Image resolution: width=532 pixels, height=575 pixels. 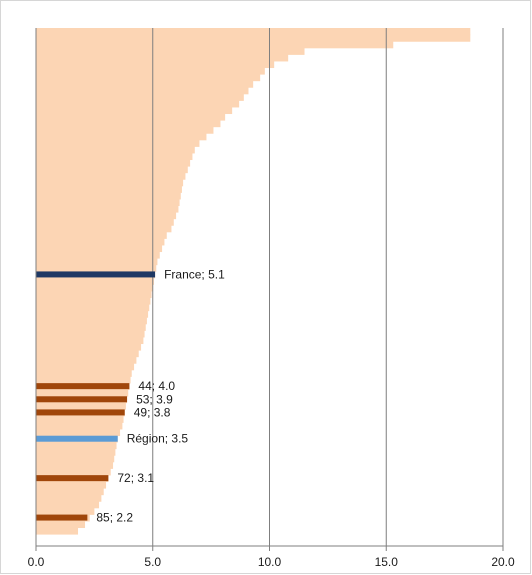 What do you see at coordinates (387, 562) in the screenshot?
I see `x-tick-label: 15.0` at bounding box center [387, 562].